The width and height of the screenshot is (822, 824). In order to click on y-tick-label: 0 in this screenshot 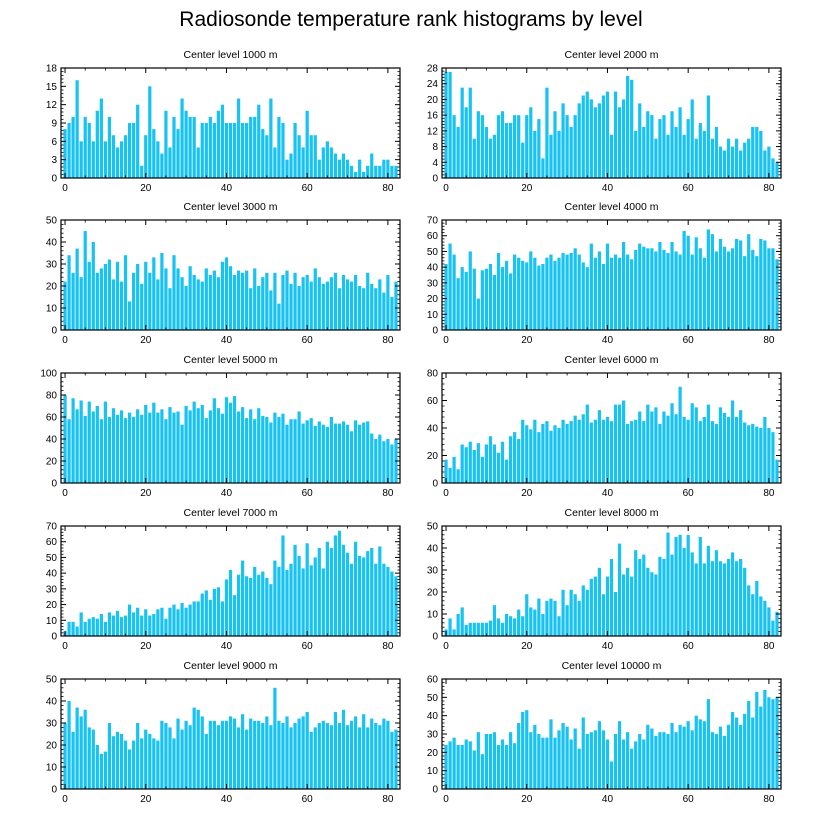, I will do `click(435, 179)`.